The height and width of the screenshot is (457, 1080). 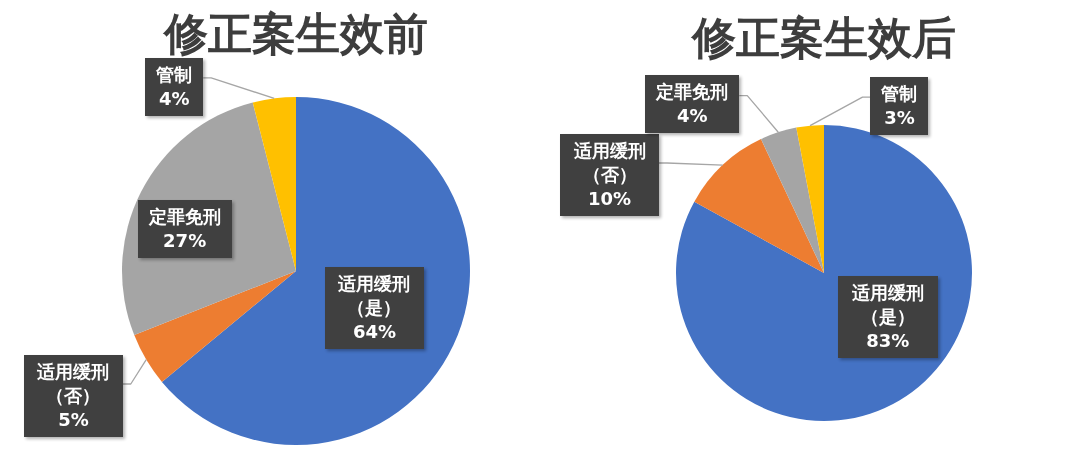 I want to click on data-label: 5%, so click(x=73, y=420).